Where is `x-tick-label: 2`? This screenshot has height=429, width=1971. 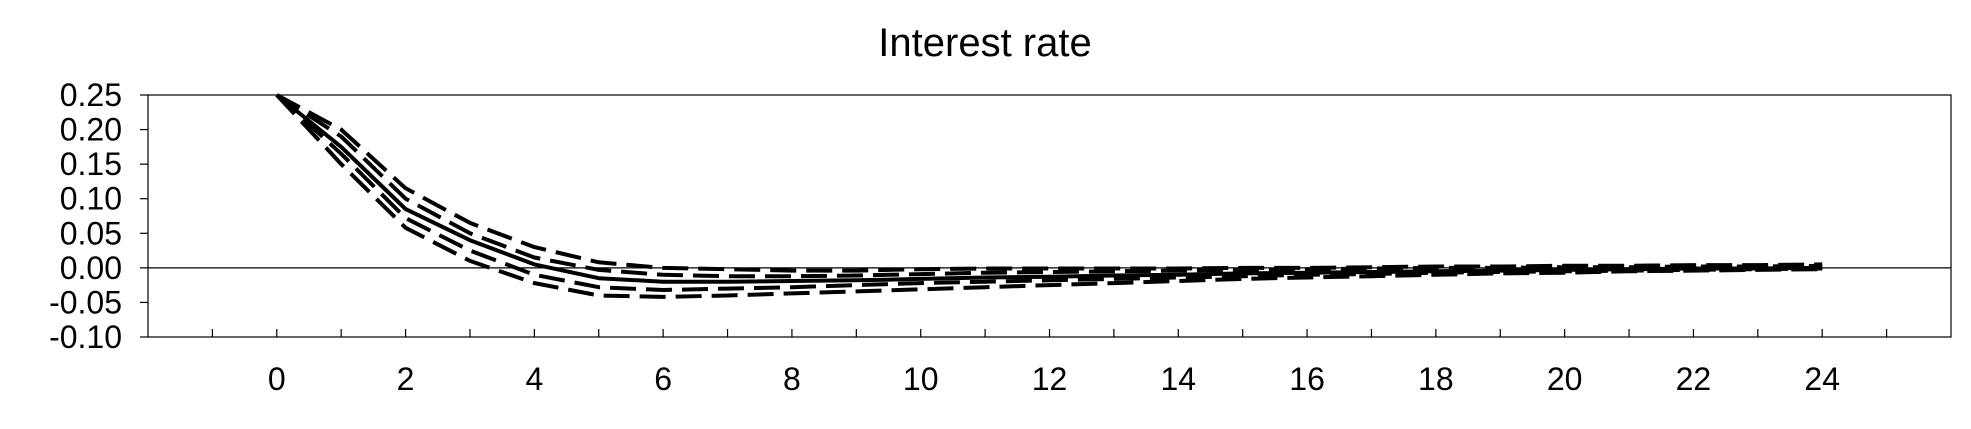
x-tick-label: 2 is located at coordinates (406, 379).